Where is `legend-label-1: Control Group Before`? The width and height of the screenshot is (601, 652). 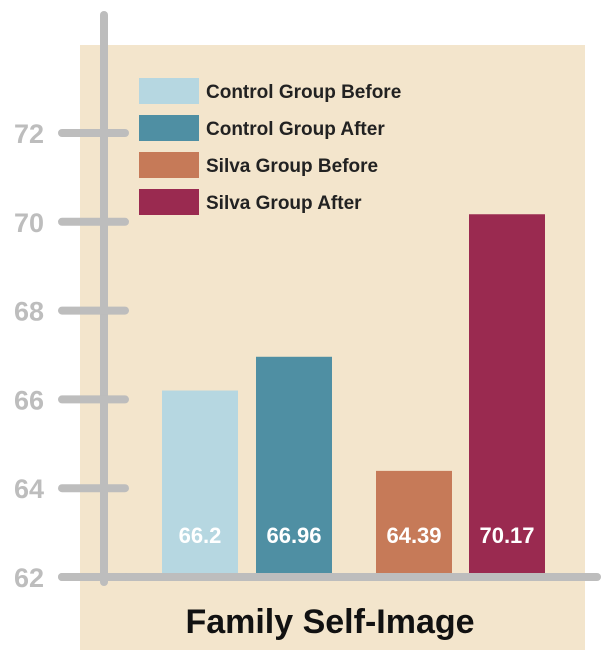
legend-label-1: Control Group Before is located at coordinates (303, 92).